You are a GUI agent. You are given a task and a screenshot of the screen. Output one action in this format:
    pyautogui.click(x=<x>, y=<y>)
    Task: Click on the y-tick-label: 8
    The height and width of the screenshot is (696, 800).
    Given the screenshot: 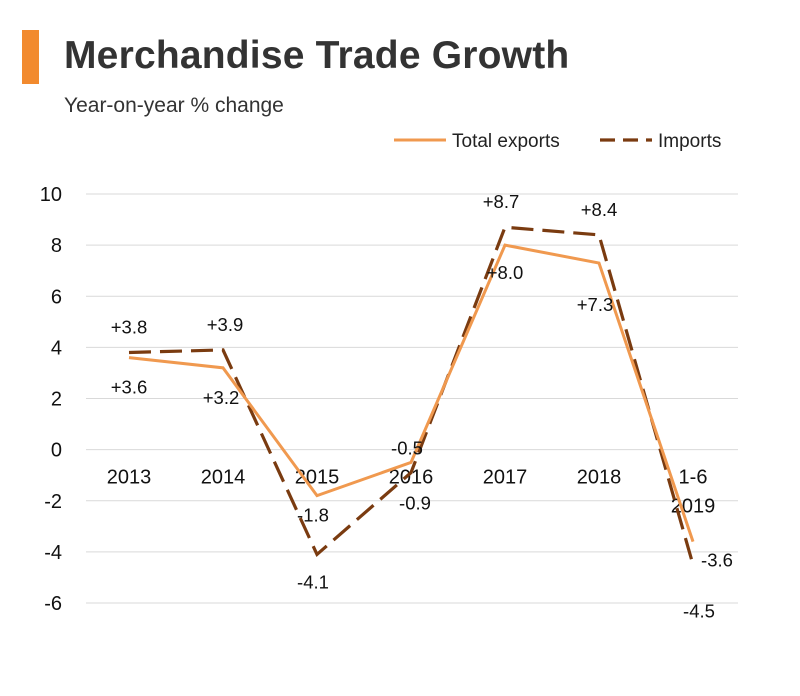 What is the action you would take?
    pyautogui.click(x=56, y=246)
    